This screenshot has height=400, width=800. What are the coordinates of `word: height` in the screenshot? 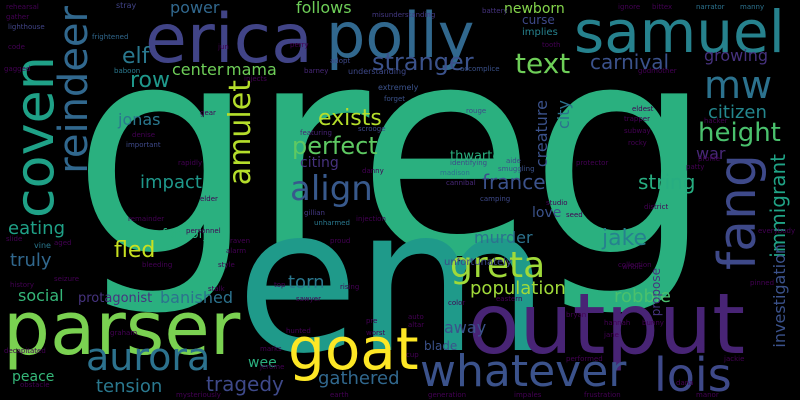 It's located at (739, 133).